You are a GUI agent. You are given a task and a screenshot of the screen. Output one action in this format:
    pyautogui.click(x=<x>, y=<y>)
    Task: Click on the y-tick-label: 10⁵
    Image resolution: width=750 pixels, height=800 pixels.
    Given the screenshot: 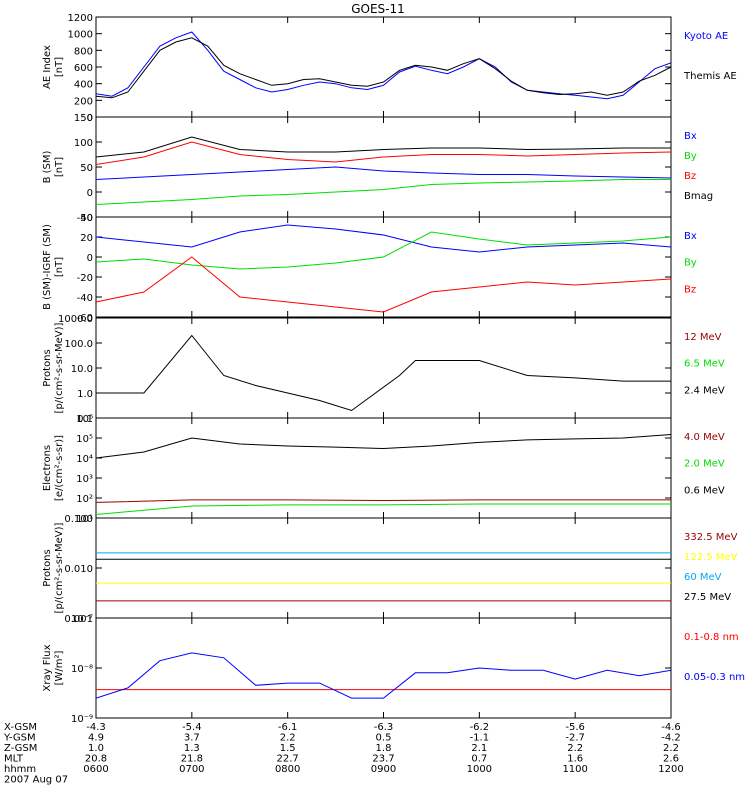 What is the action you would take?
    pyautogui.click(x=84, y=439)
    